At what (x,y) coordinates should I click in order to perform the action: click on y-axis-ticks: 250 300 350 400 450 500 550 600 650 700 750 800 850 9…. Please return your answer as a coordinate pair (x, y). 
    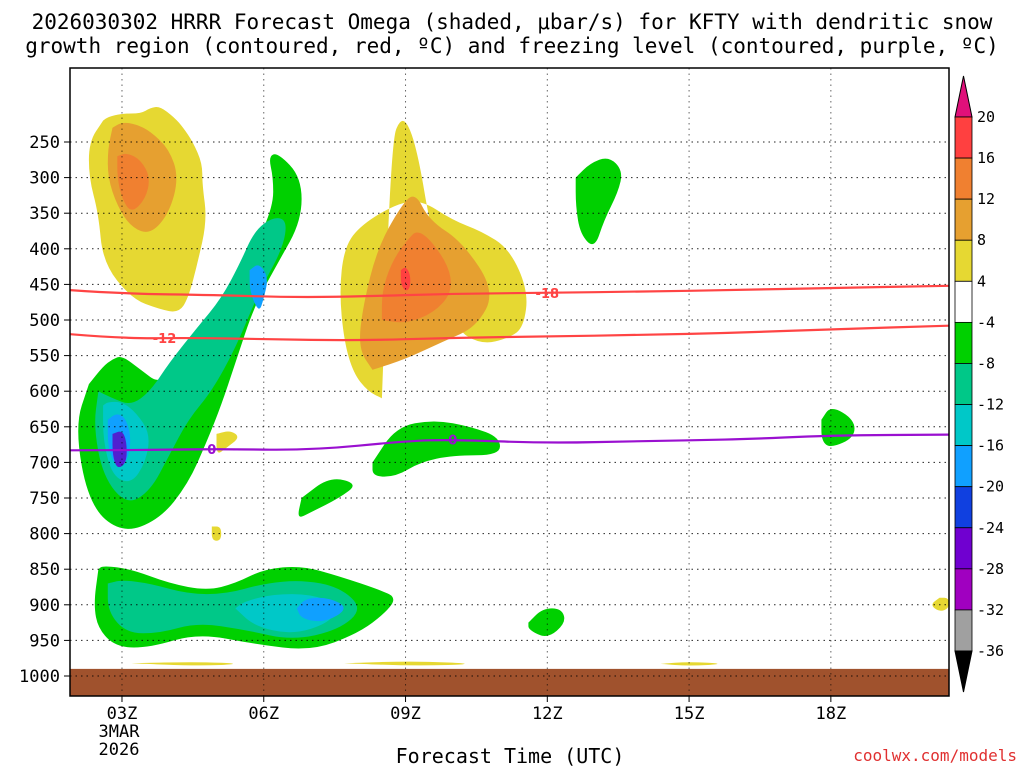
    Looking at the image, I should click on (44, 410).